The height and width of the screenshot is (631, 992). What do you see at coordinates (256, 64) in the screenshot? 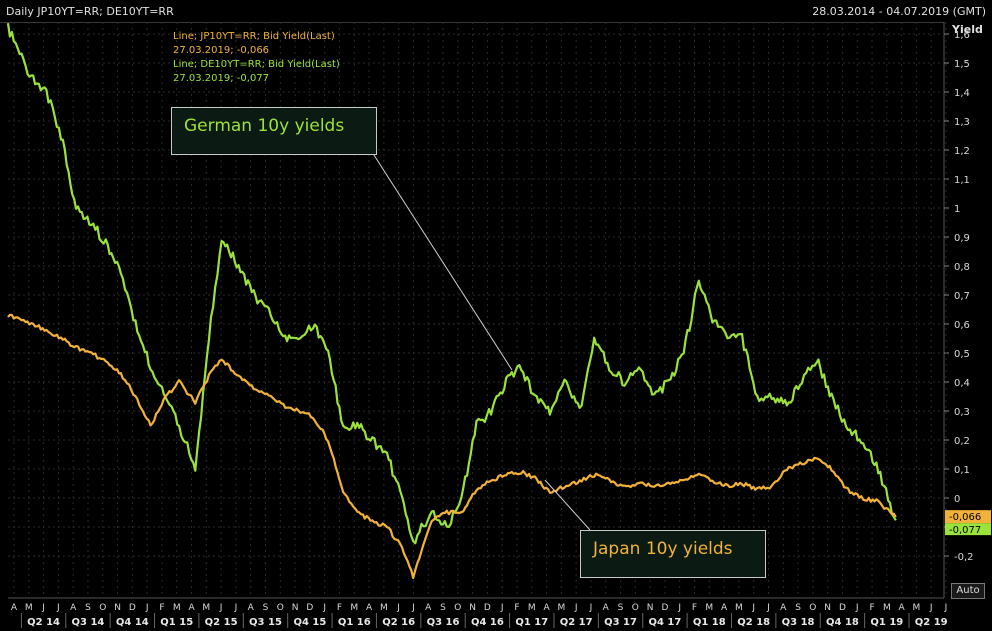
I see `legend-german-series: Line; DE10YT=RR; Bid Yield(Last)` at bounding box center [256, 64].